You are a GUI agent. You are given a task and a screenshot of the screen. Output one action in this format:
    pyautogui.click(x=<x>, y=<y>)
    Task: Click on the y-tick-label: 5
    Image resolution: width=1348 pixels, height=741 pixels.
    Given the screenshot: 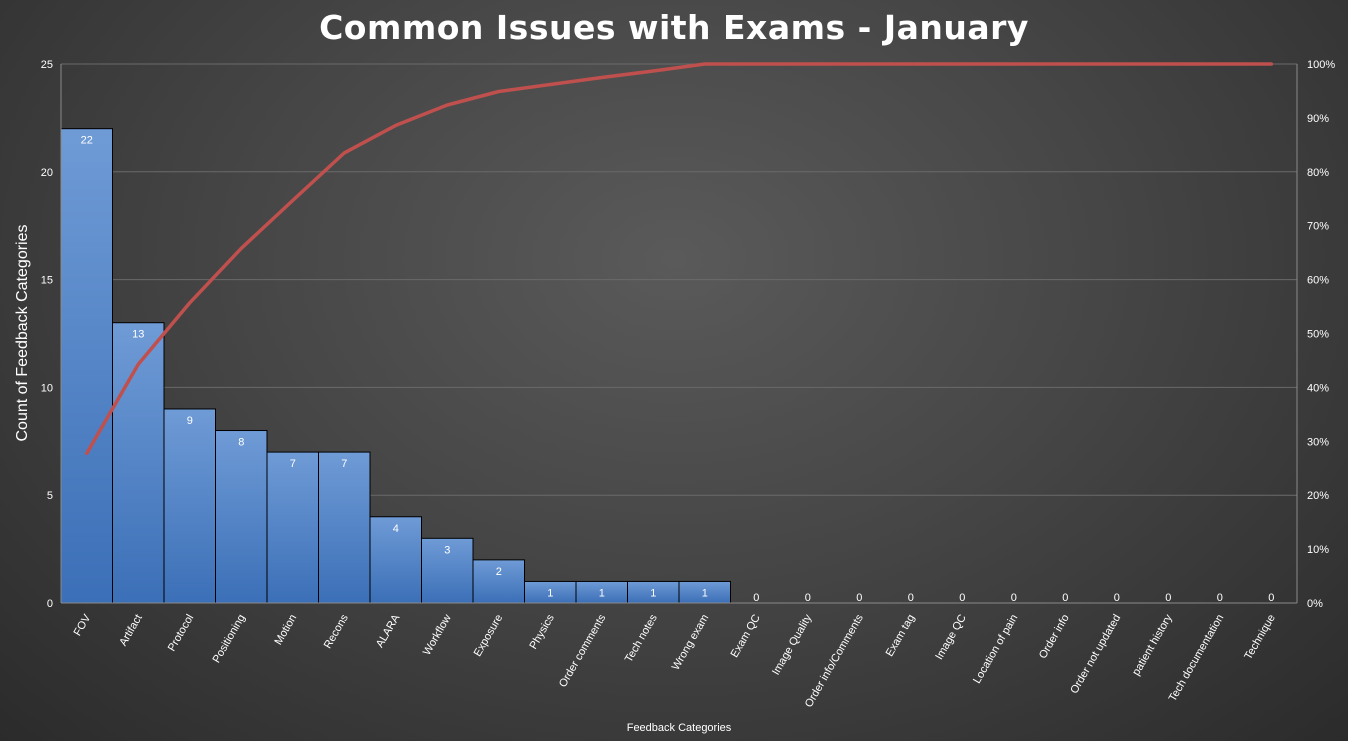 What is the action you would take?
    pyautogui.click(x=50, y=496)
    